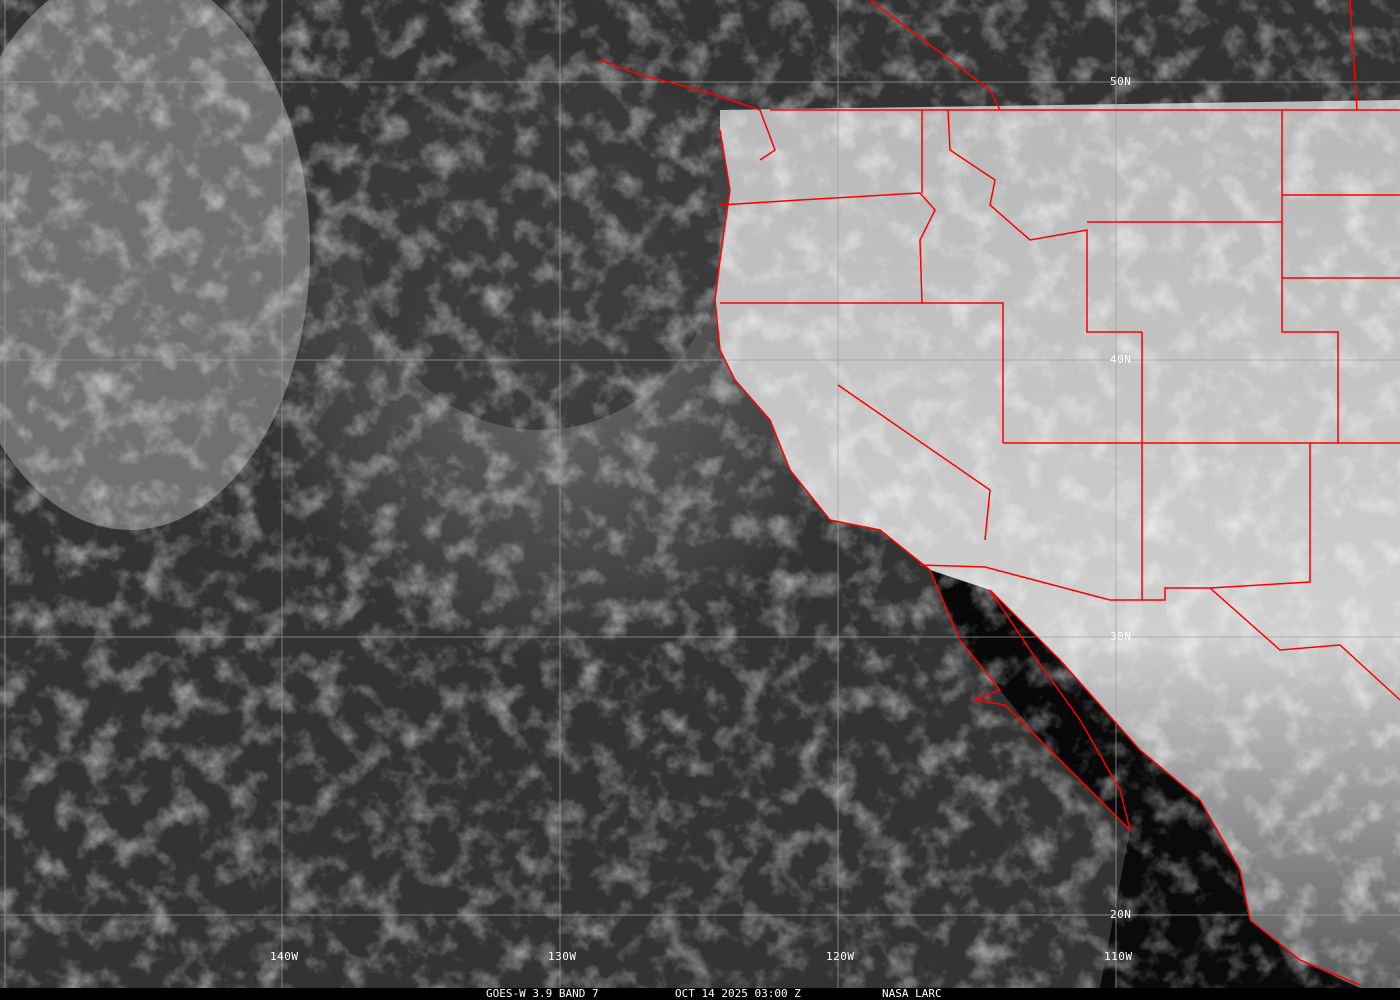  I want to click on lon-label-120w: 120W, so click(840, 956).